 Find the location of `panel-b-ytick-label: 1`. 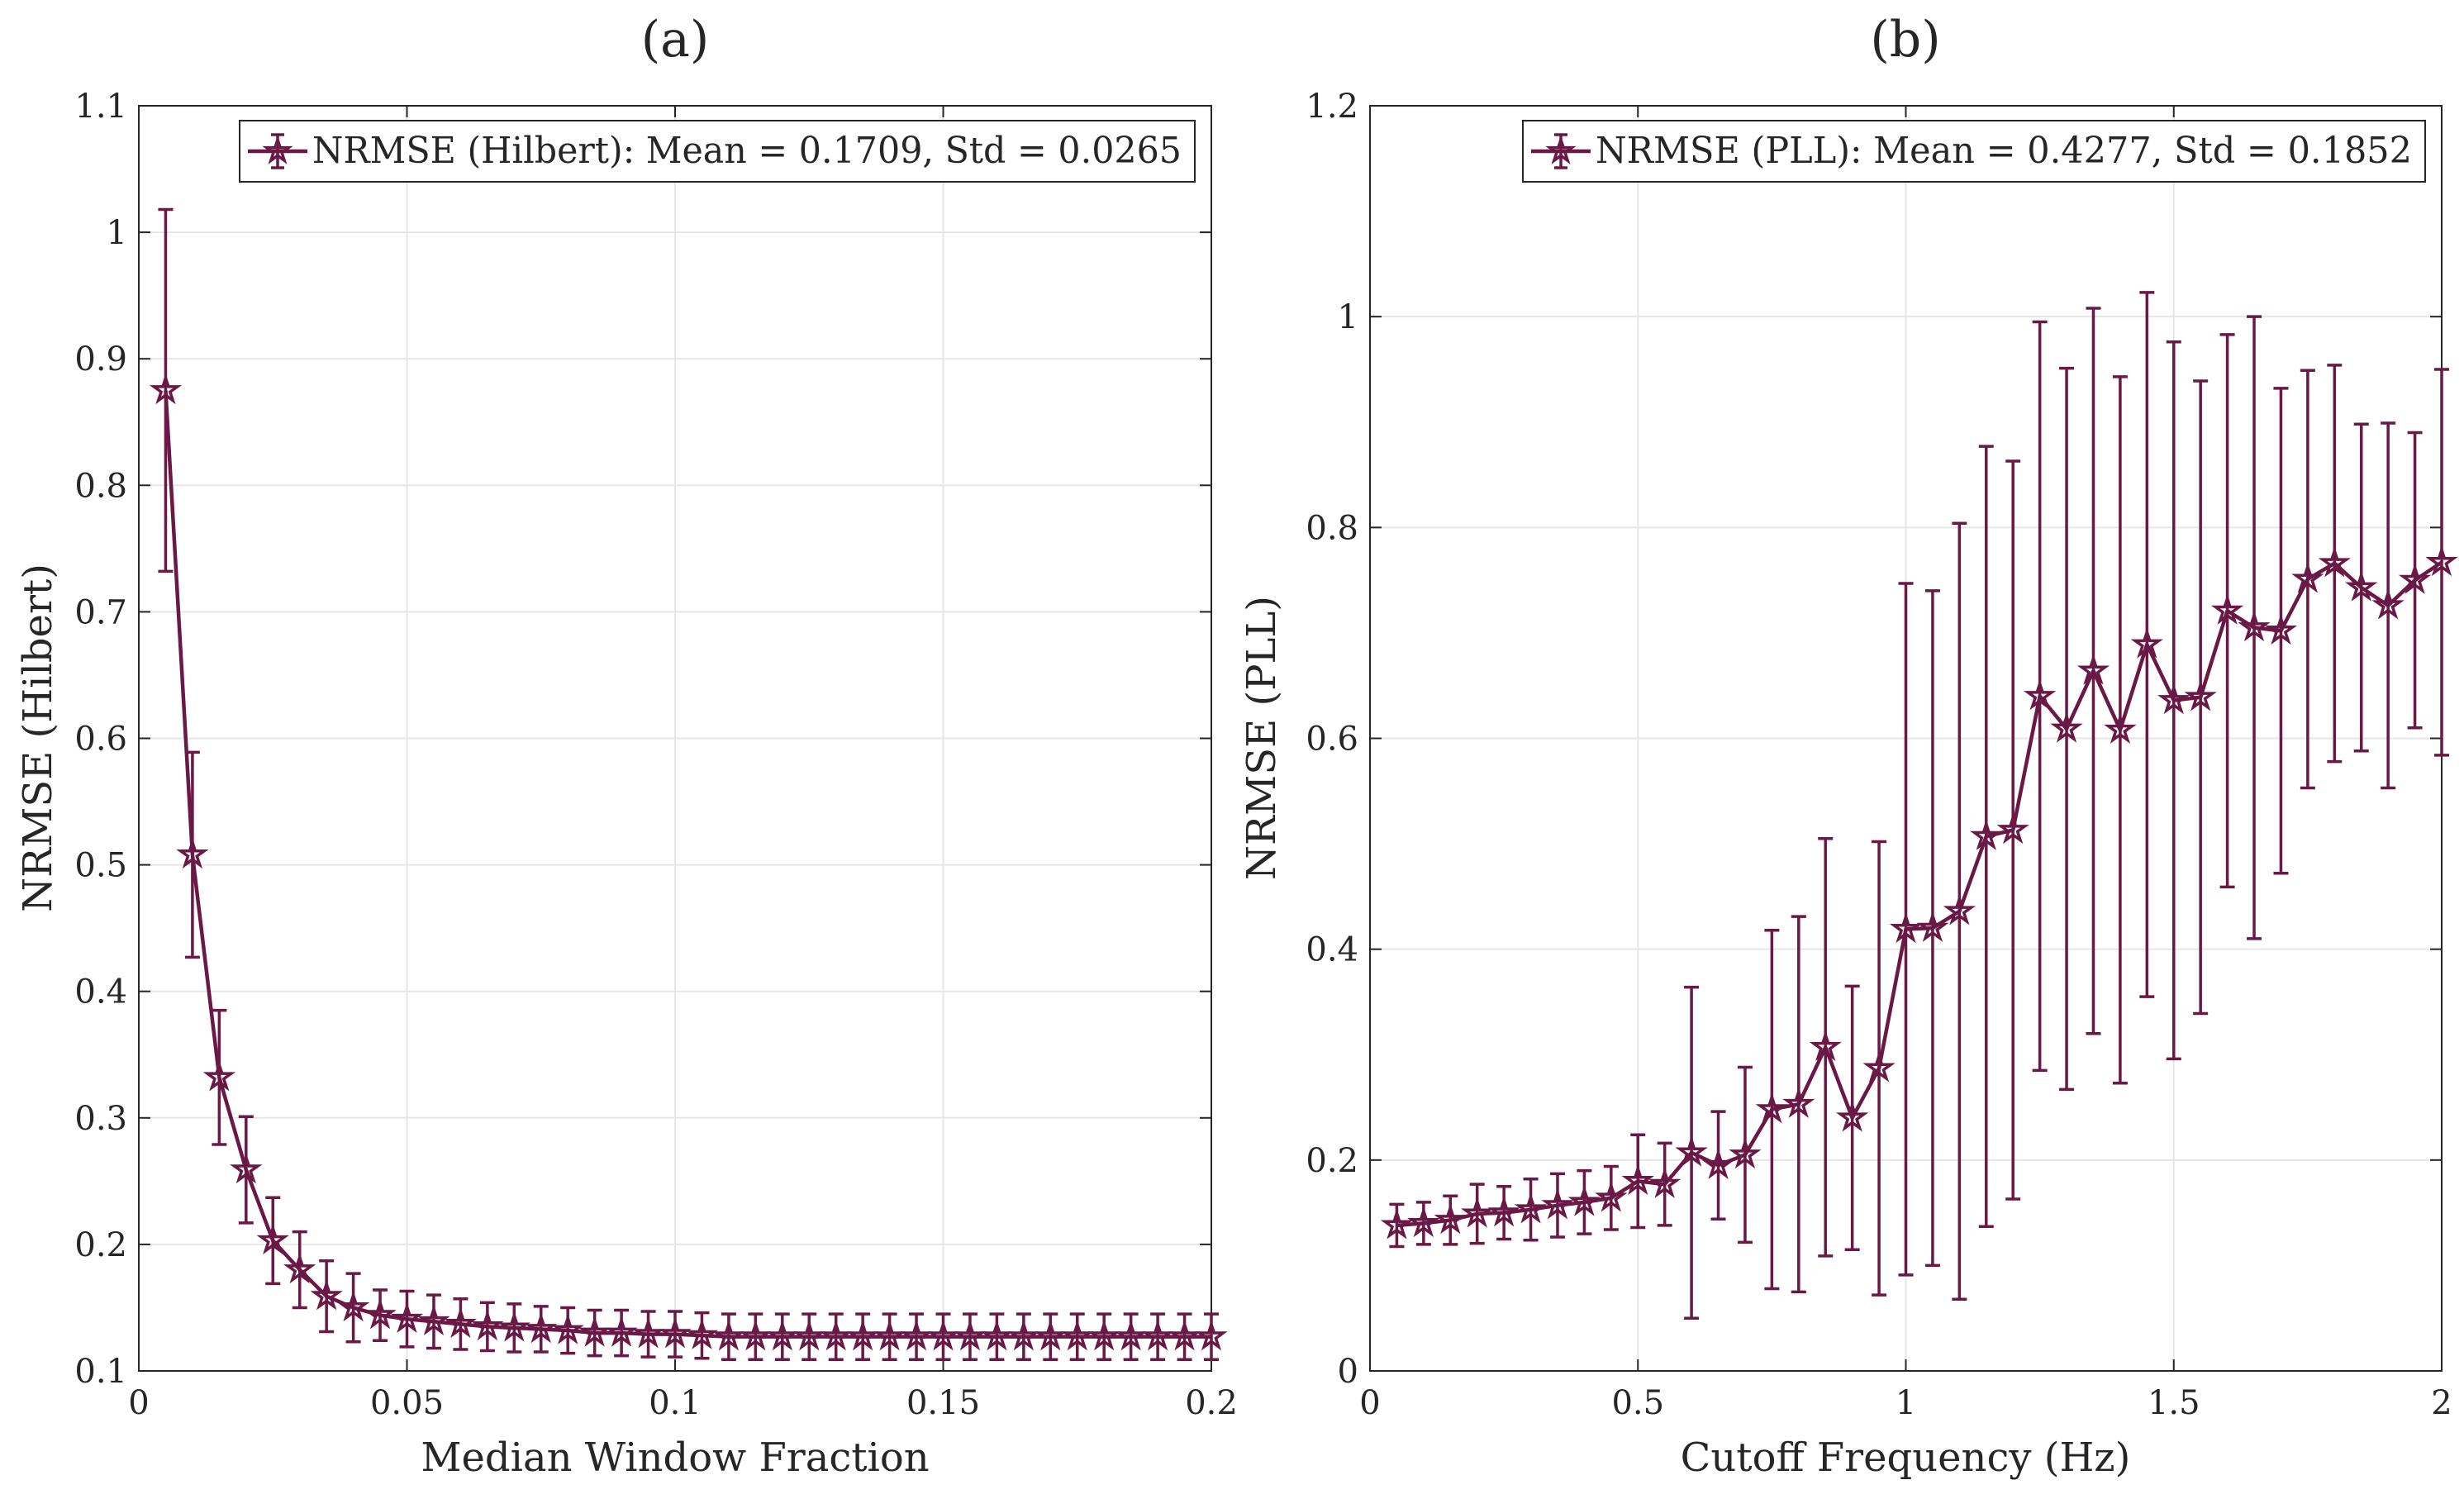

panel-b-ytick-label: 1 is located at coordinates (1348, 317).